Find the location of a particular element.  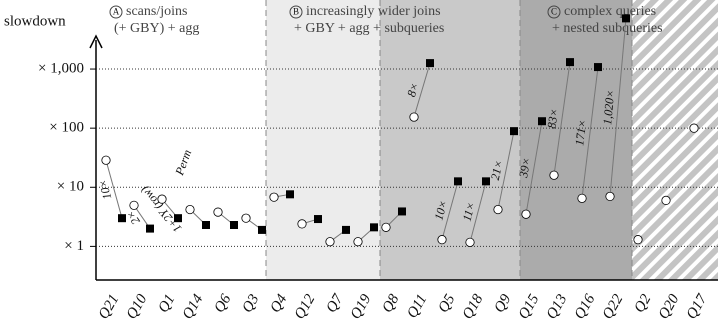

x-tick-label: Q13 is located at coordinates (557, 307).